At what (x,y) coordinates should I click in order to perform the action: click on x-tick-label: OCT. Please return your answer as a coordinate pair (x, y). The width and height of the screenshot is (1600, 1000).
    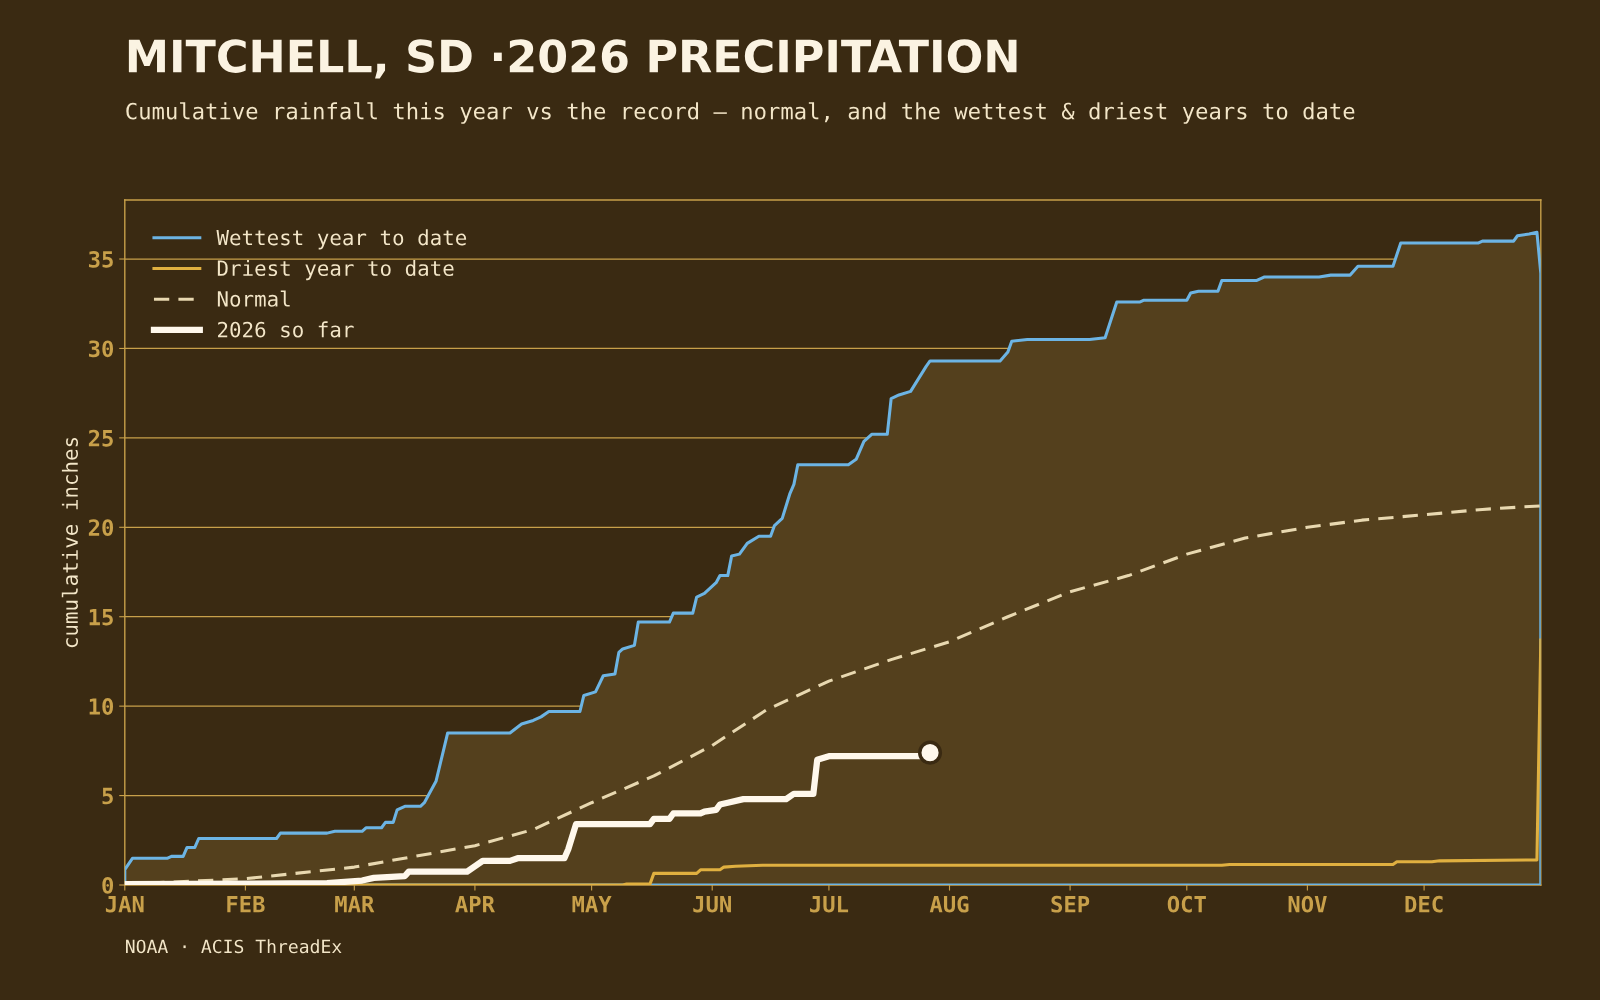
    Looking at the image, I should click on (1186, 904).